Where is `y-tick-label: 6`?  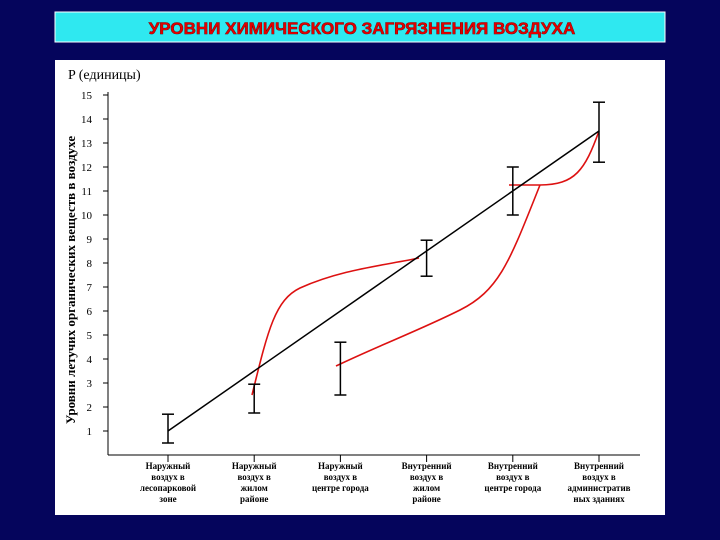 y-tick-label: 6 is located at coordinates (90, 312).